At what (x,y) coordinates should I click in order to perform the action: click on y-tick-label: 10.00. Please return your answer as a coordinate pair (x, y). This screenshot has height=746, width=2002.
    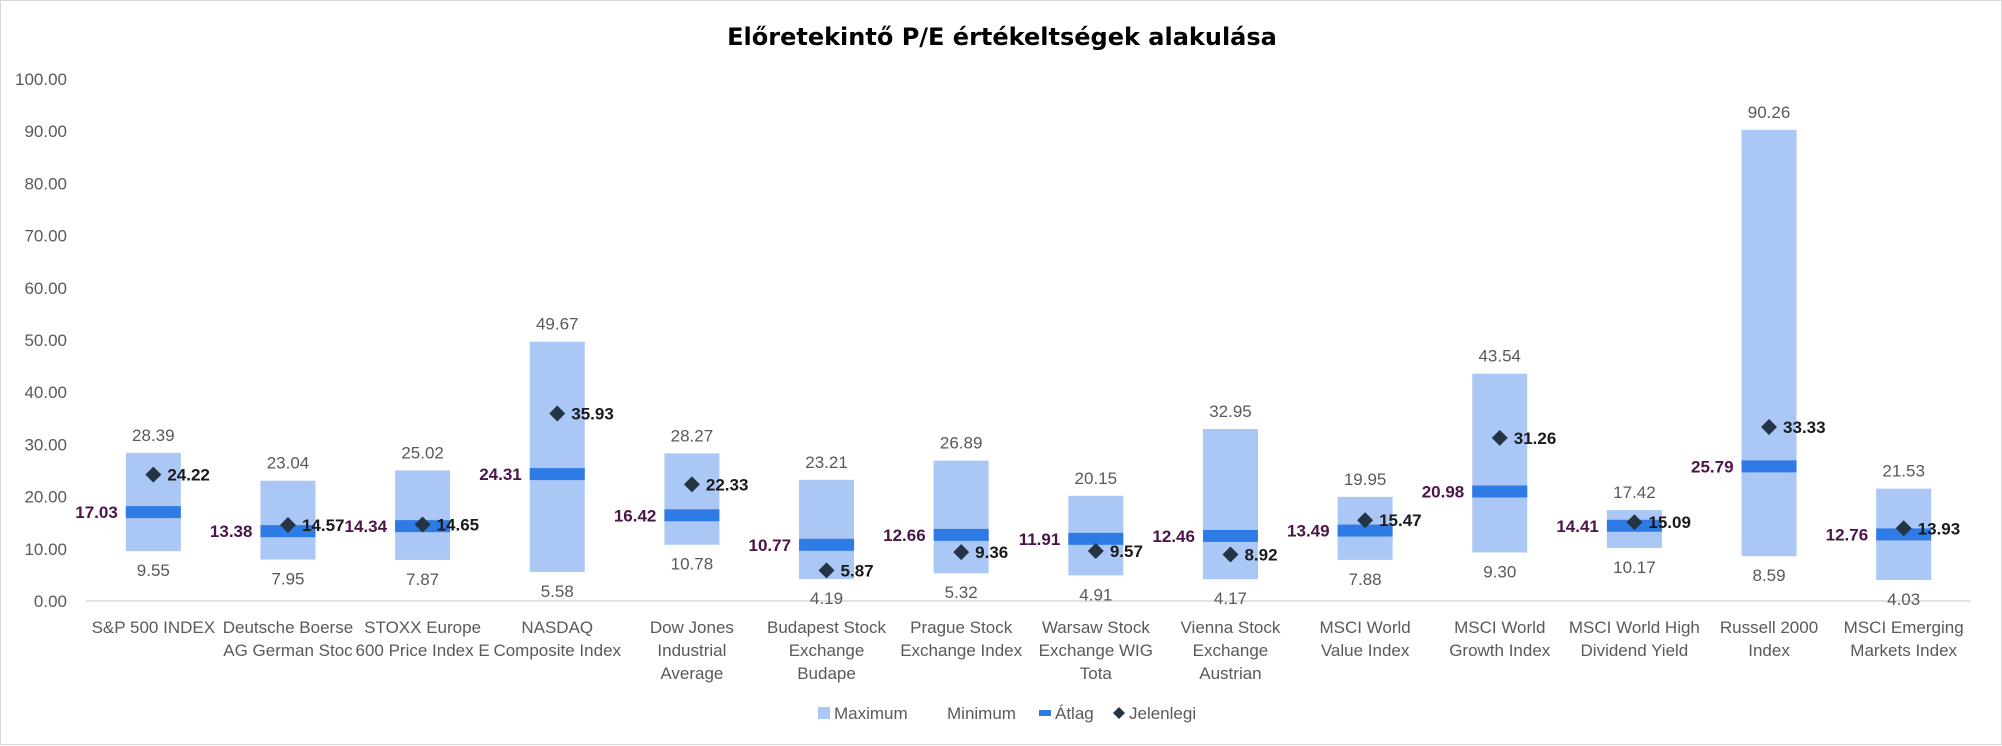
    Looking at the image, I should click on (45, 549).